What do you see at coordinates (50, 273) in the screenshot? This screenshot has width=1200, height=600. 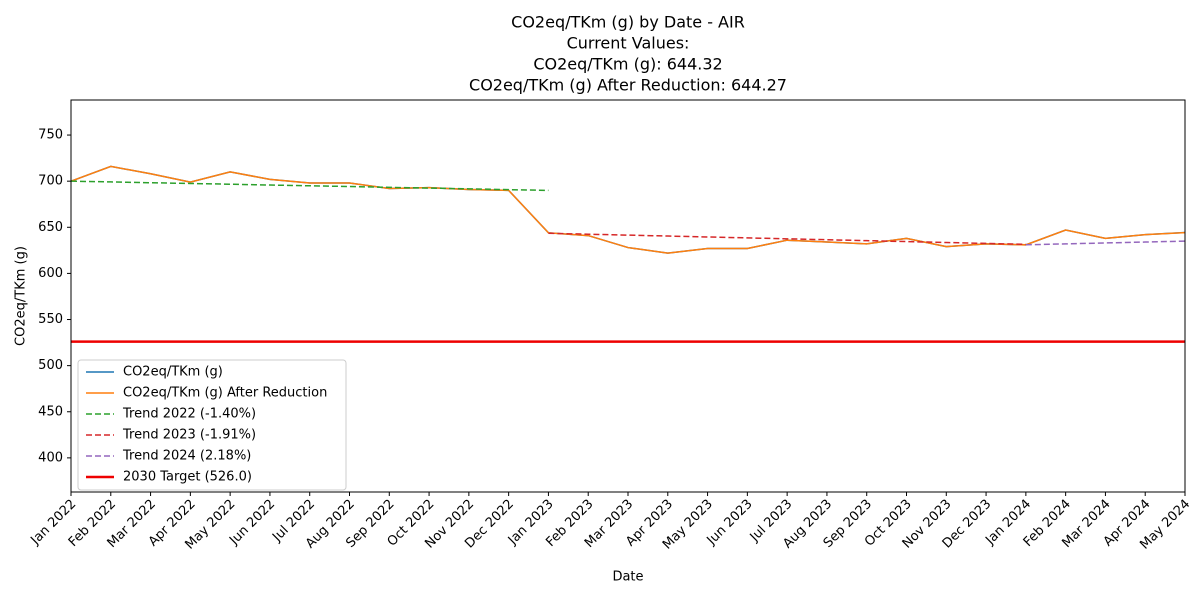 I see `y-tick-label: 600` at bounding box center [50, 273].